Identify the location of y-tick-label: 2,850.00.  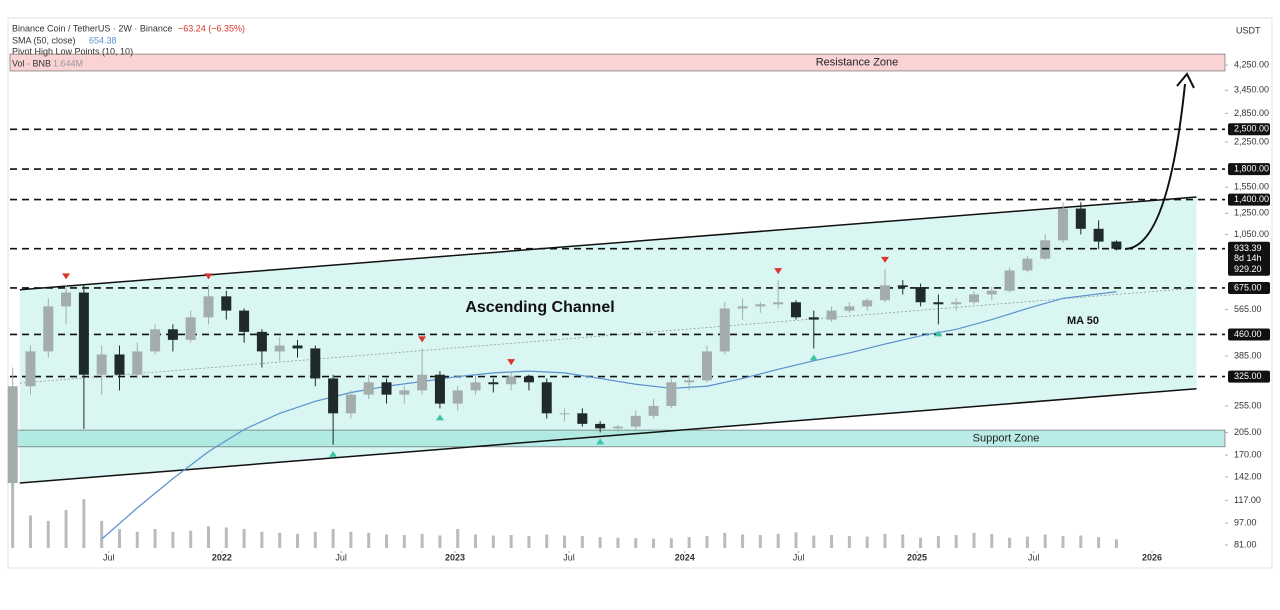
(1251, 113).